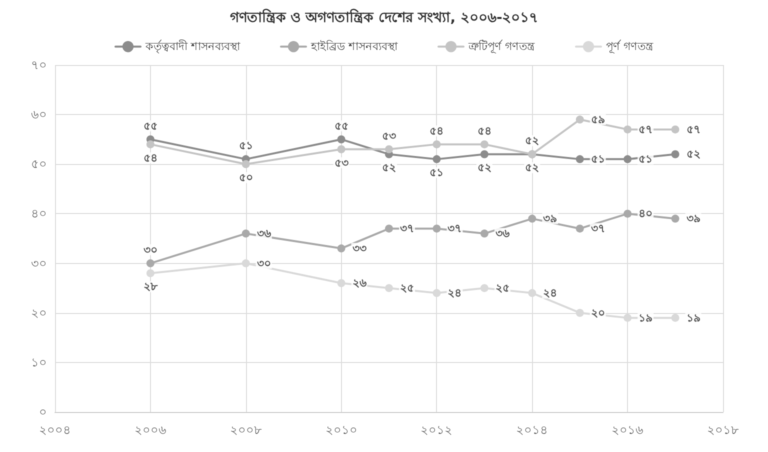 The width and height of the screenshot is (768, 452). What do you see at coordinates (246, 430) in the screenshot?
I see `x-tick-label: ২০০৮` at bounding box center [246, 430].